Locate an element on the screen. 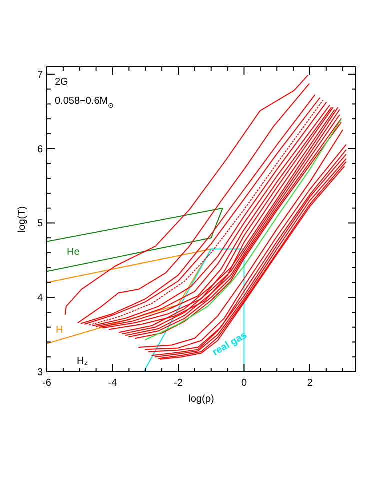 This screenshot has height=503, width=389. x-tick-label: -4 is located at coordinates (113, 383).